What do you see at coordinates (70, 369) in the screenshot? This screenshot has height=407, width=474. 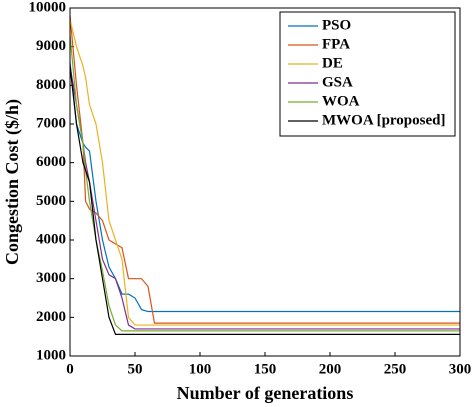 I see `x-tick-label: 0` at bounding box center [70, 369].